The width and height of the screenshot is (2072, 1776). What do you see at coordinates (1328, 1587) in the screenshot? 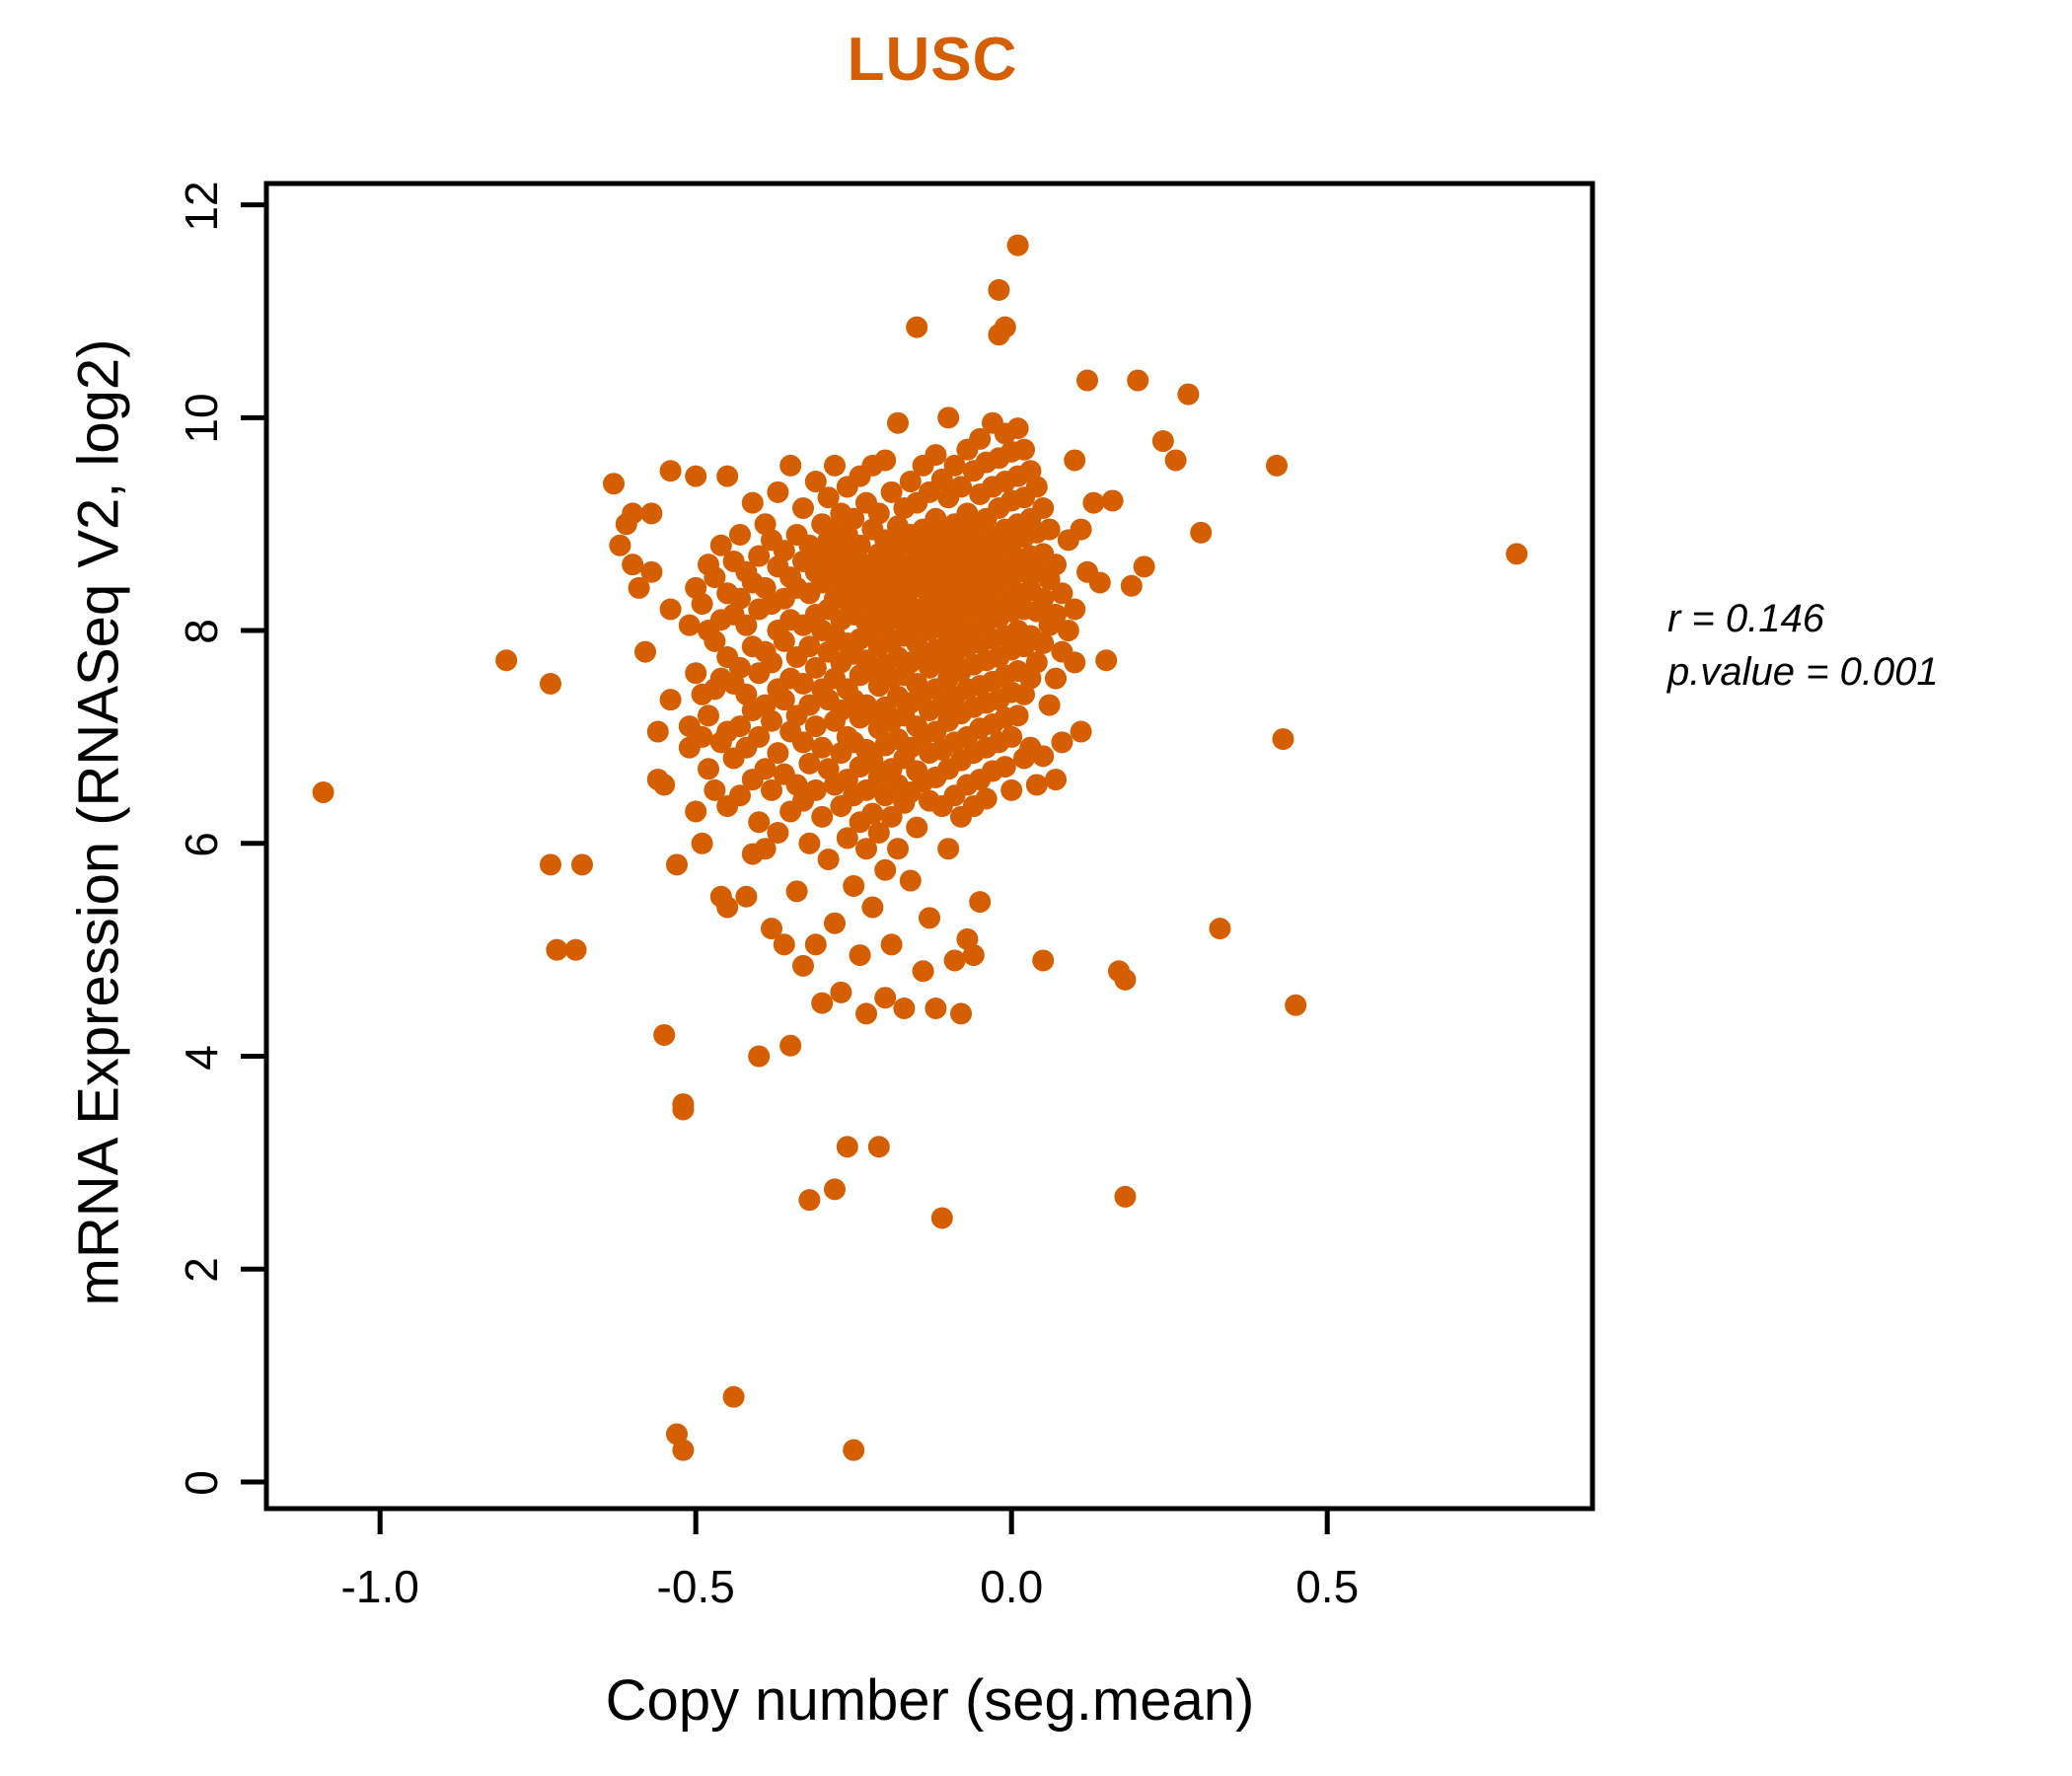
I see `x-tick-label: 0.5` at bounding box center [1328, 1587].